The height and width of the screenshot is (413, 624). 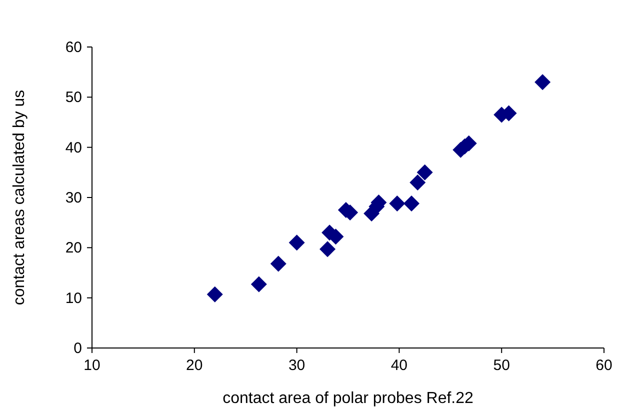 What do you see at coordinates (297, 365) in the screenshot?
I see `x-tick-label: 30` at bounding box center [297, 365].